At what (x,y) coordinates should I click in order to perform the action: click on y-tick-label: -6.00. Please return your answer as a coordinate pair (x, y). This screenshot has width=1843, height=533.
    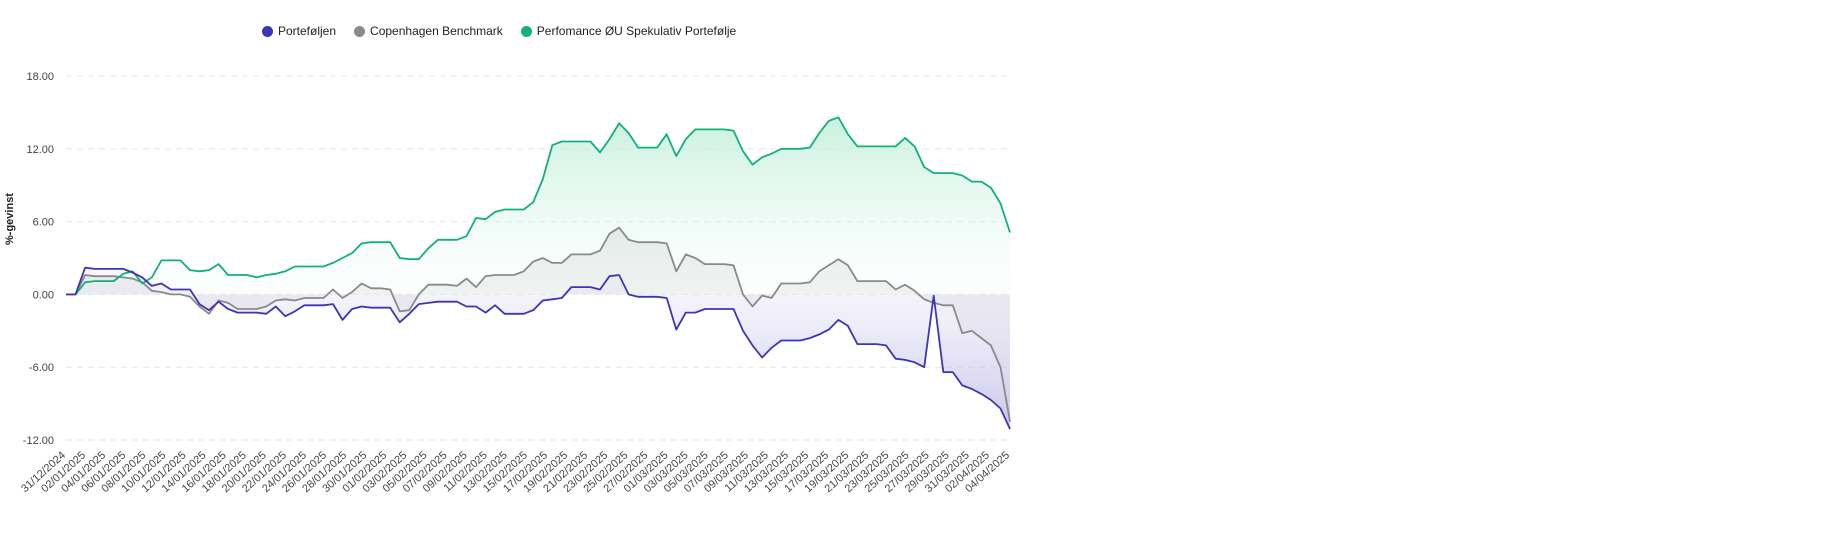
    Looking at the image, I should click on (41, 368).